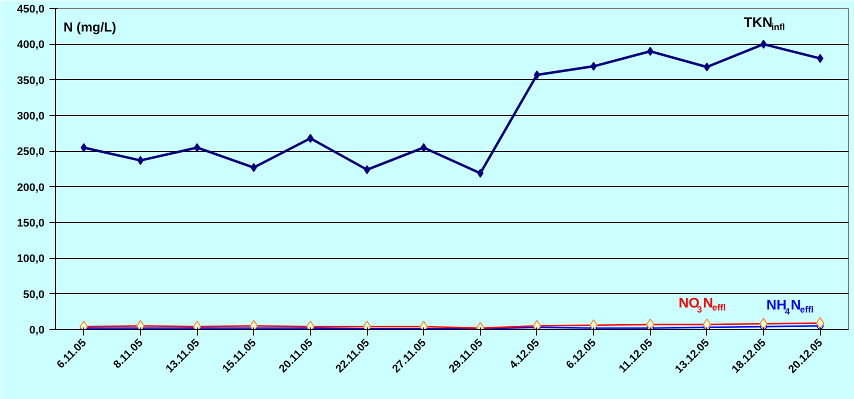 This screenshot has height=399, width=854. Describe the element at coordinates (30, 116) in the screenshot. I see `y-tick-label: 300,0` at that location.